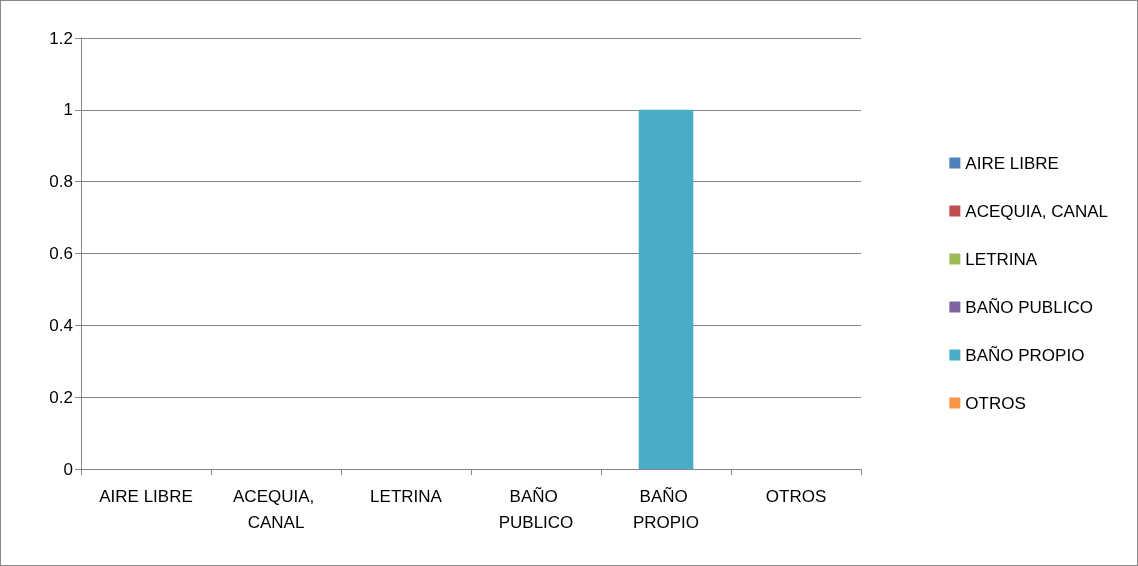 The height and width of the screenshot is (566, 1138). What do you see at coordinates (276, 509) in the screenshot?
I see `x-tick-label: ACEQUIA, CANAL` at bounding box center [276, 509].